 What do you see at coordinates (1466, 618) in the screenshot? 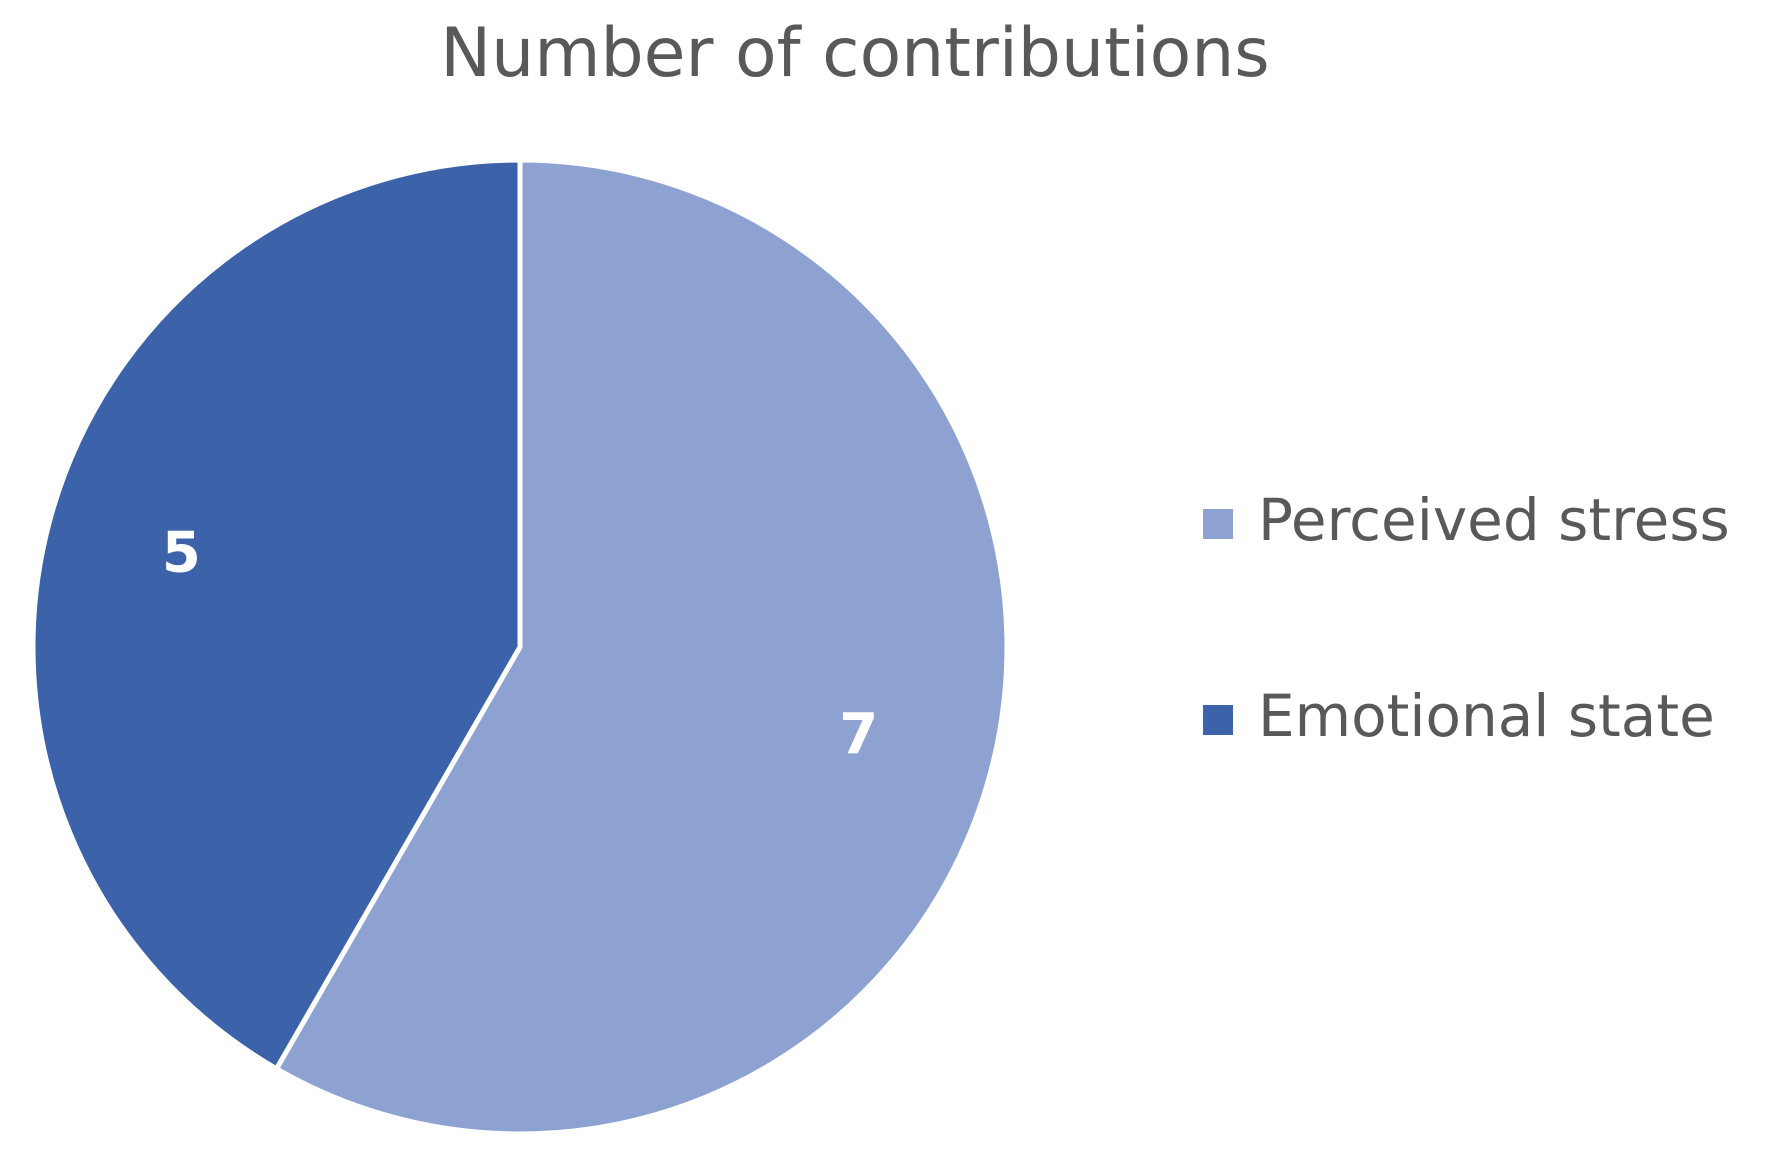
I see `legend: Perceived stress Emotional state` at bounding box center [1466, 618].